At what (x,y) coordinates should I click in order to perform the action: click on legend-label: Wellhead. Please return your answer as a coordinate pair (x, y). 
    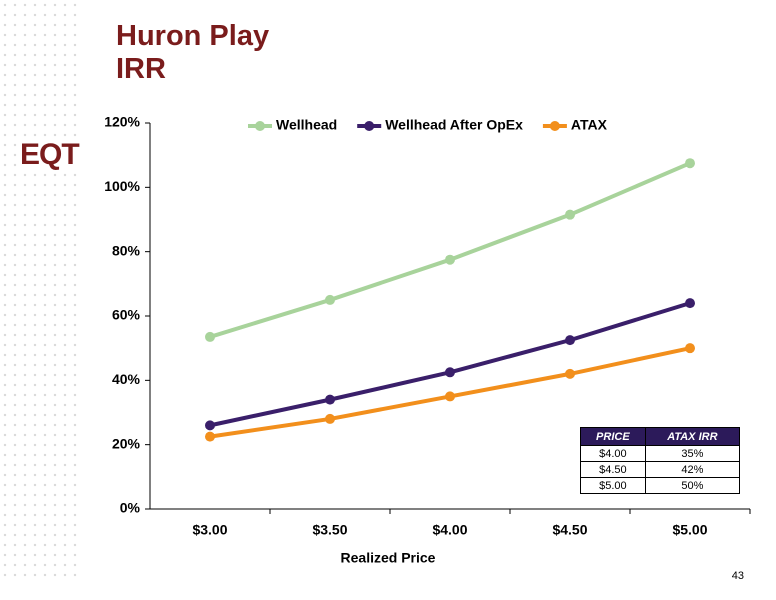
    Looking at the image, I should click on (306, 125).